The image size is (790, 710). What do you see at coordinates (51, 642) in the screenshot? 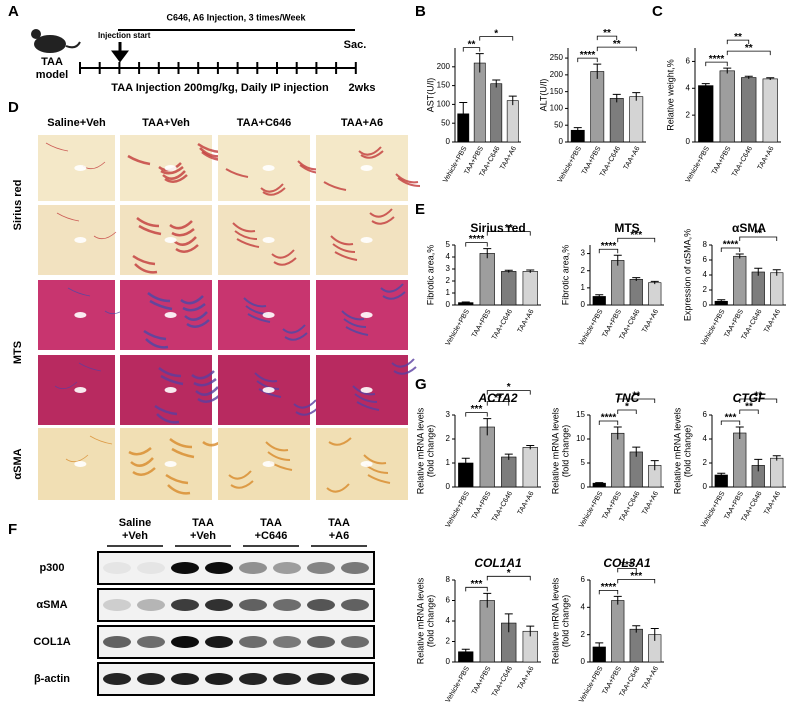
I see `row-label: COL1A` at bounding box center [51, 642].